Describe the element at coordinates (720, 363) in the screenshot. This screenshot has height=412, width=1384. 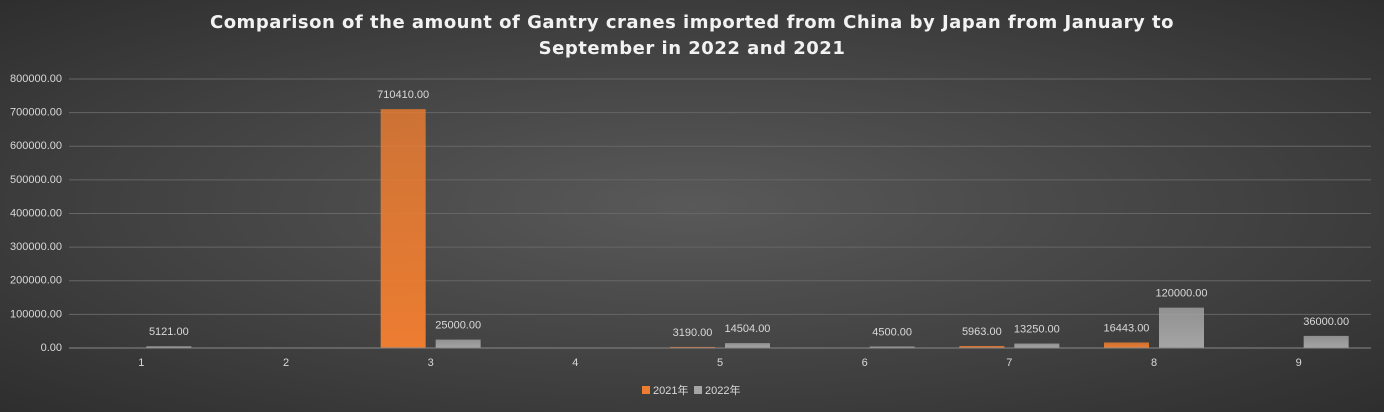
I see `x-tick-label: 5` at that location.